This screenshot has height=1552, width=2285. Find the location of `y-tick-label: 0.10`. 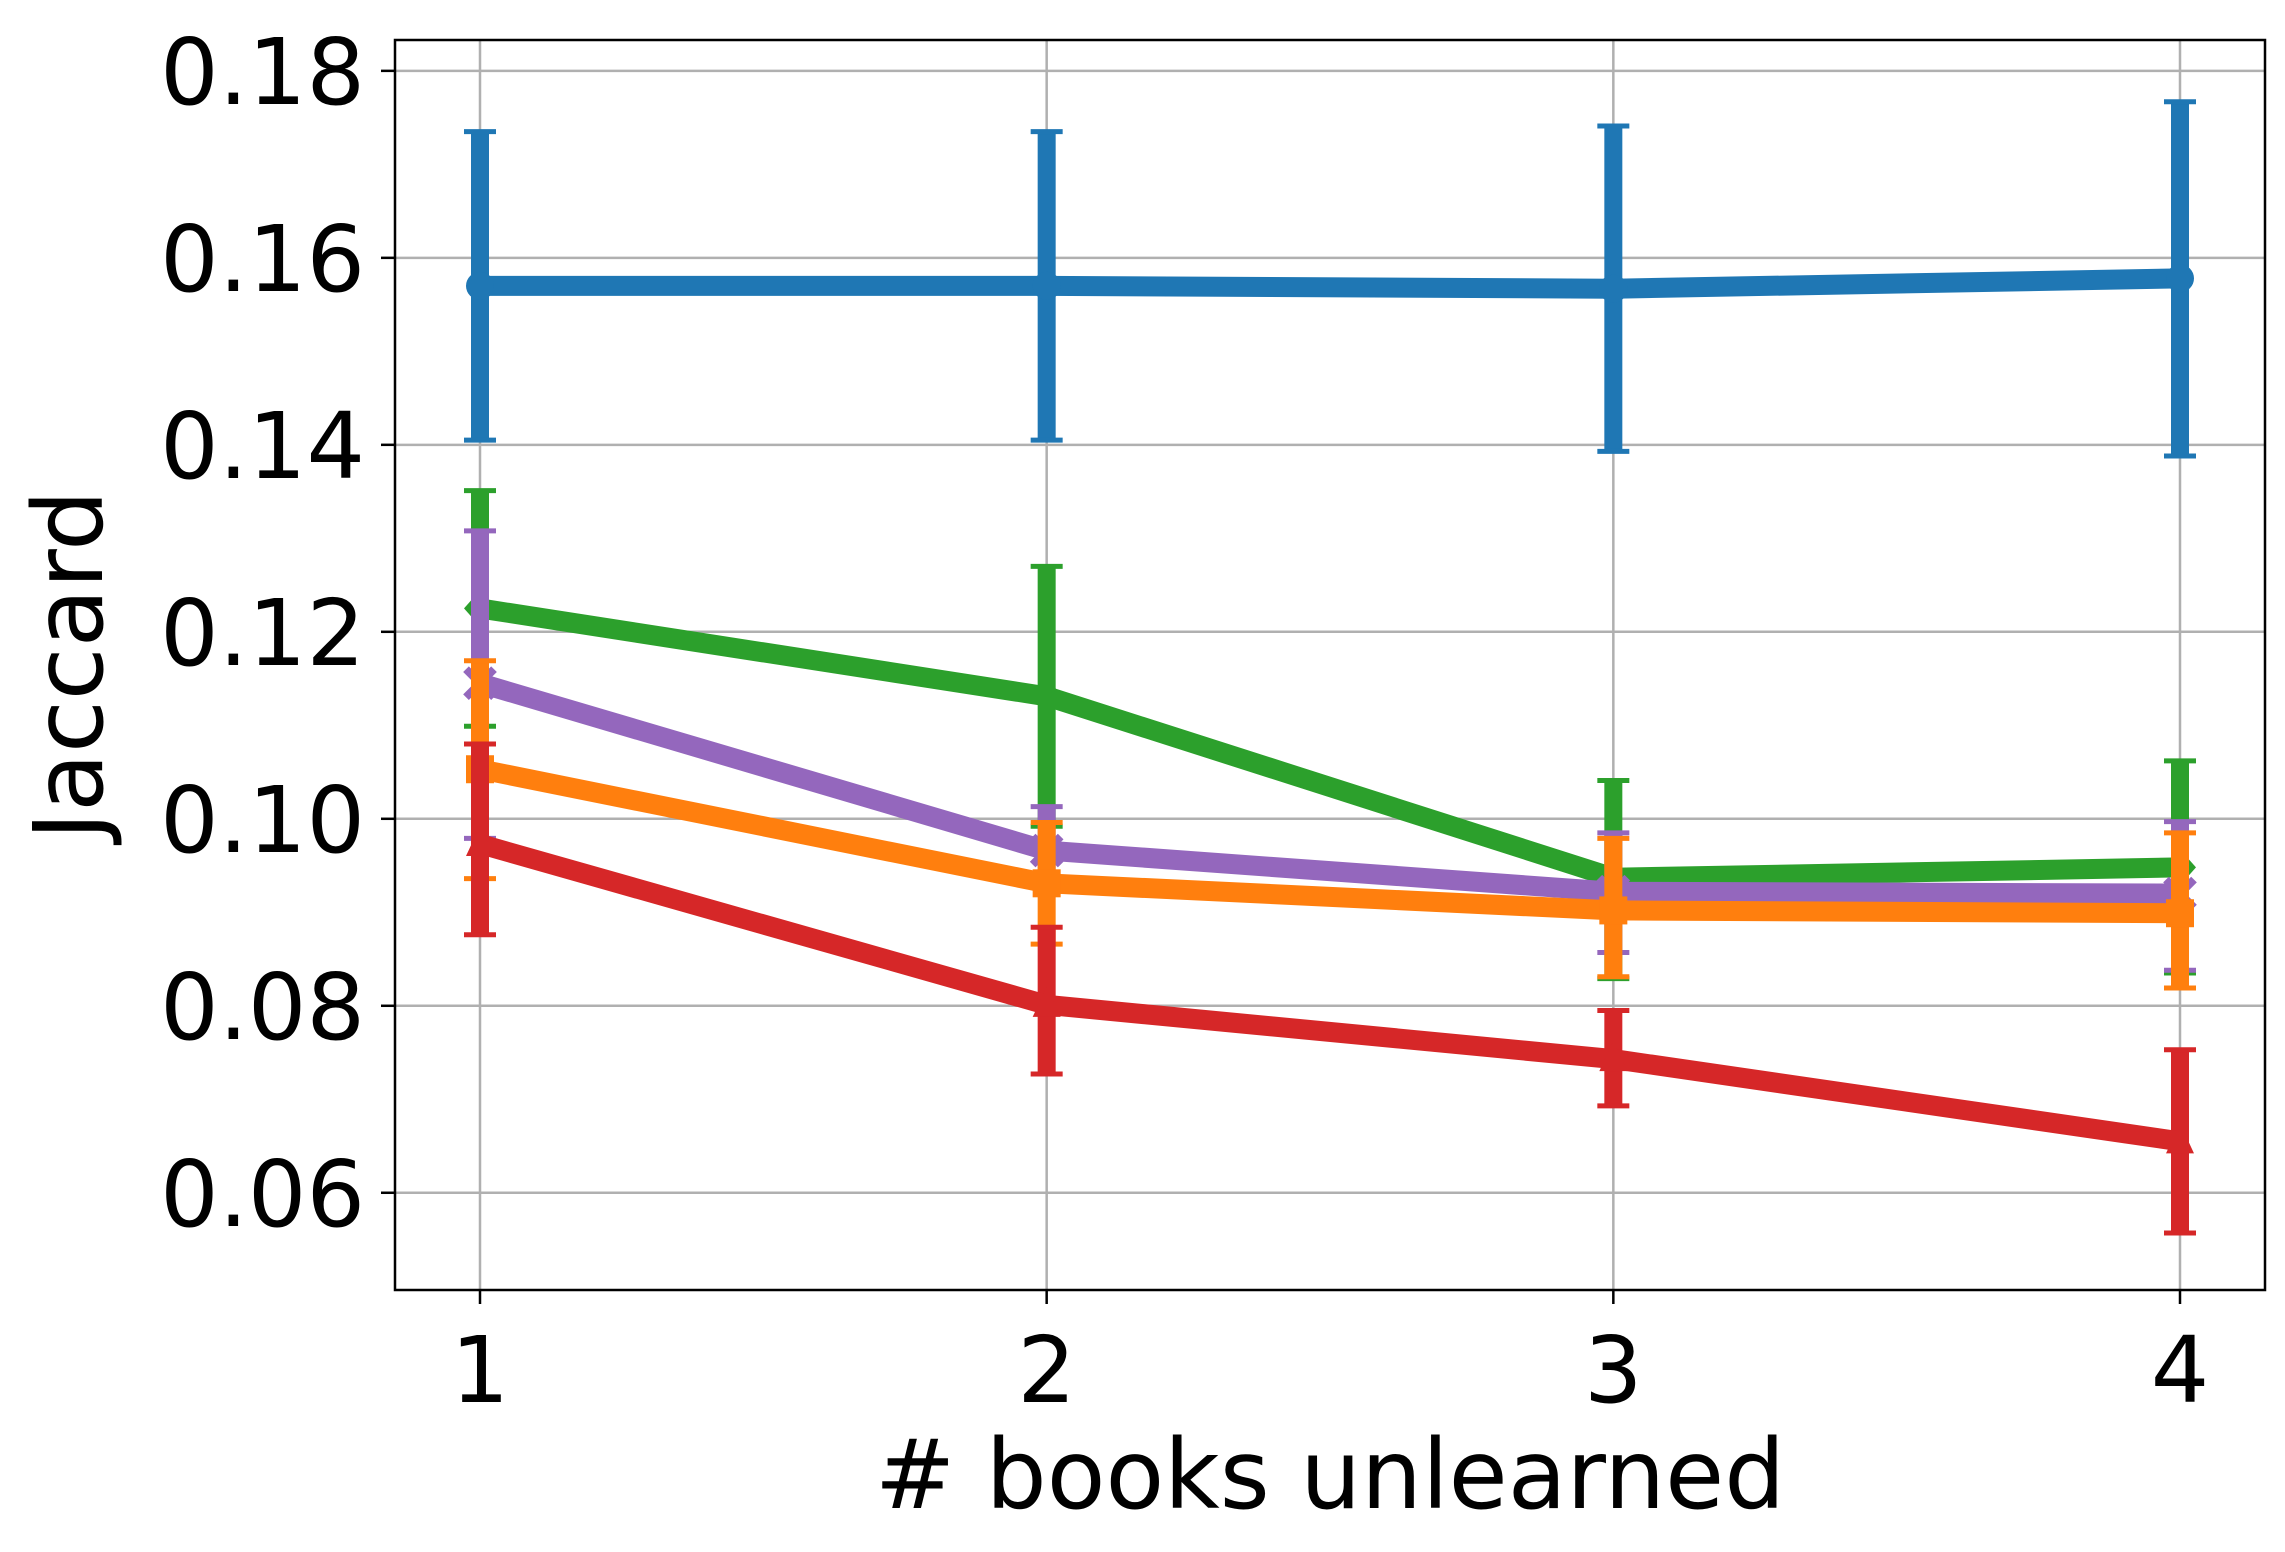

y-tick-label: 0.10 is located at coordinates (262, 820).